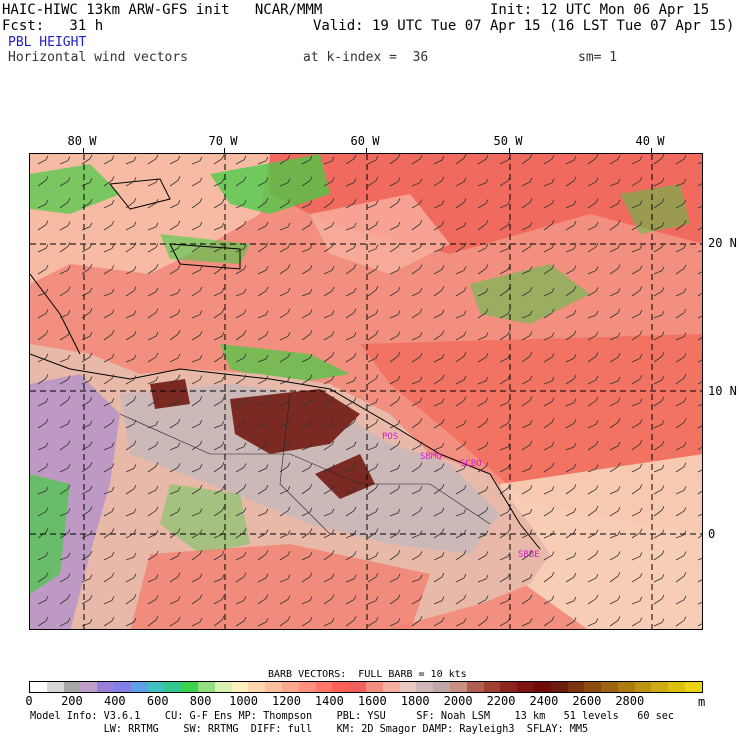  I want to click on lon-label-60w: 60 W, so click(365, 141).